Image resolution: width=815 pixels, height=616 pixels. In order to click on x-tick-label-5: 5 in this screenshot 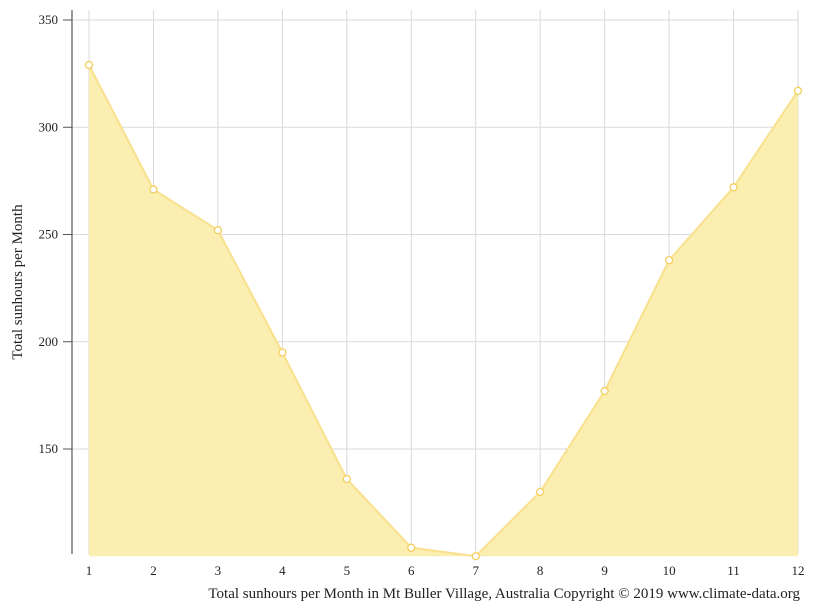, I will do `click(347, 570)`.